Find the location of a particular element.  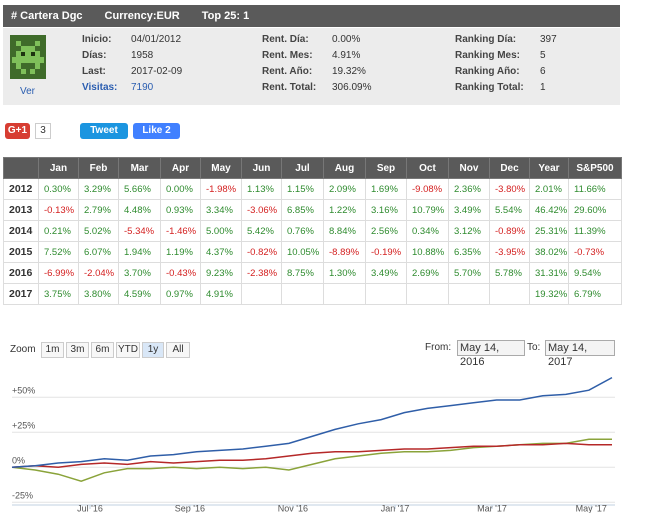

column-header: Year is located at coordinates (549, 168).